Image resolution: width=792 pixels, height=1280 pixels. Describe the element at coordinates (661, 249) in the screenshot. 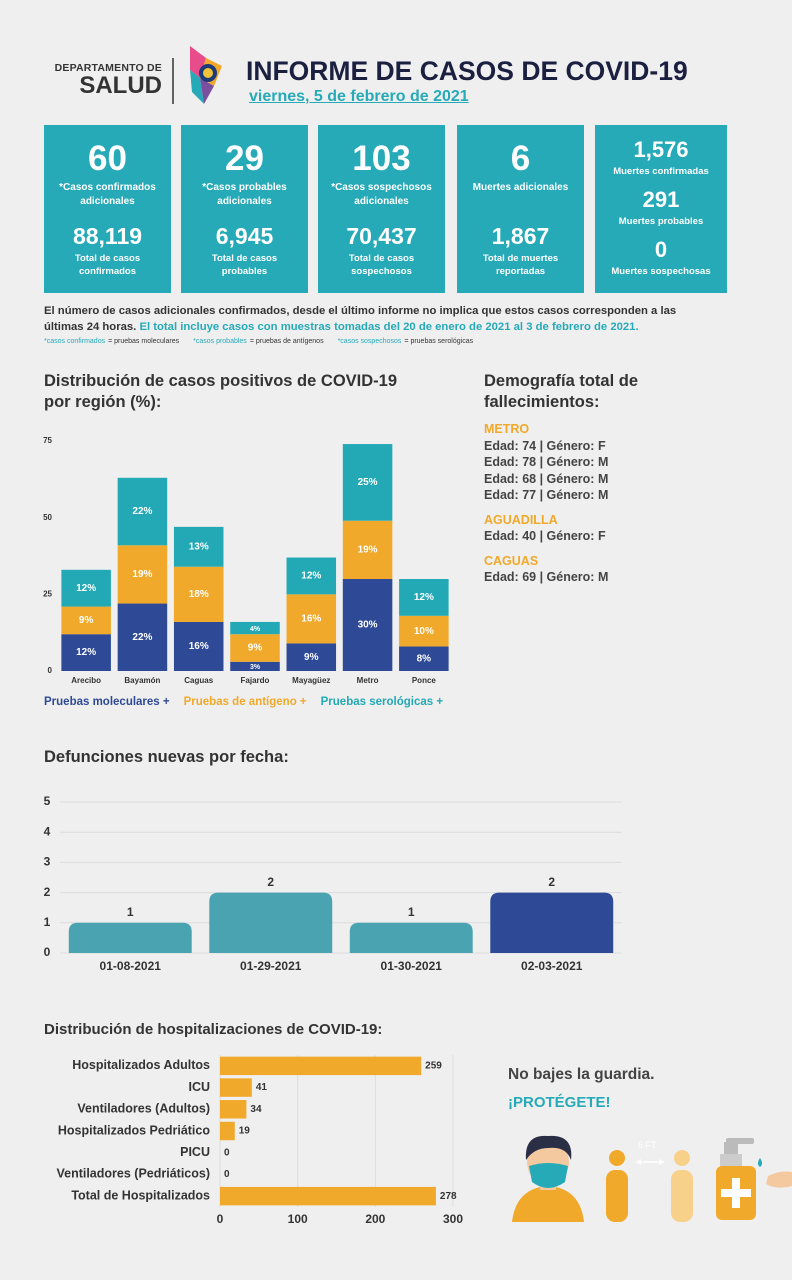

I see `card-value: 0` at that location.